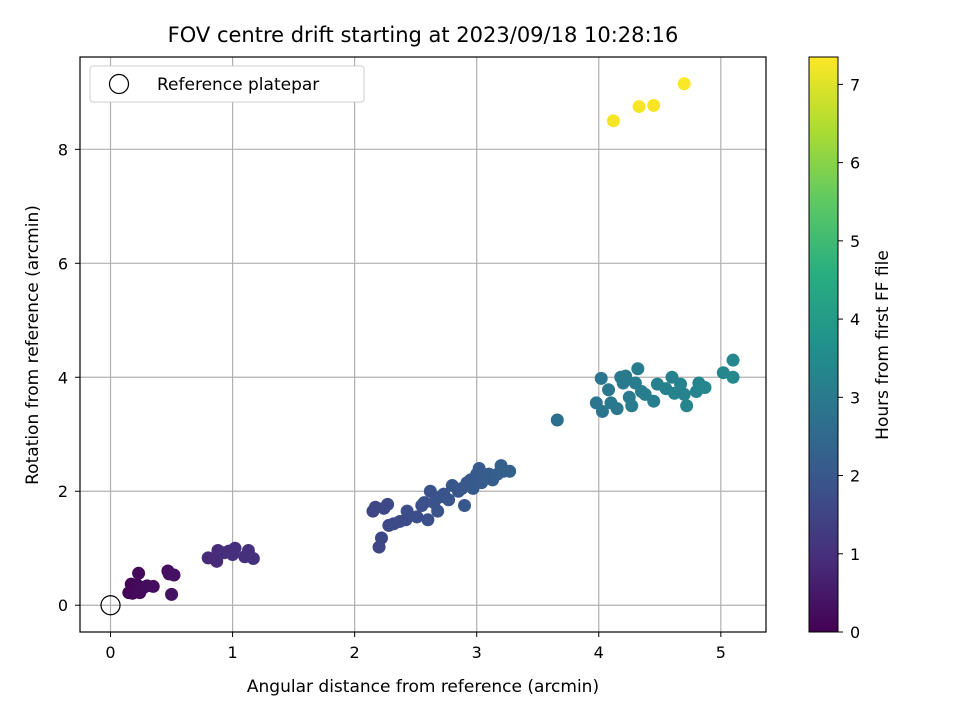 The width and height of the screenshot is (960, 720). Describe the element at coordinates (855, 554) in the screenshot. I see `colorbar-tick-label: 1` at that location.